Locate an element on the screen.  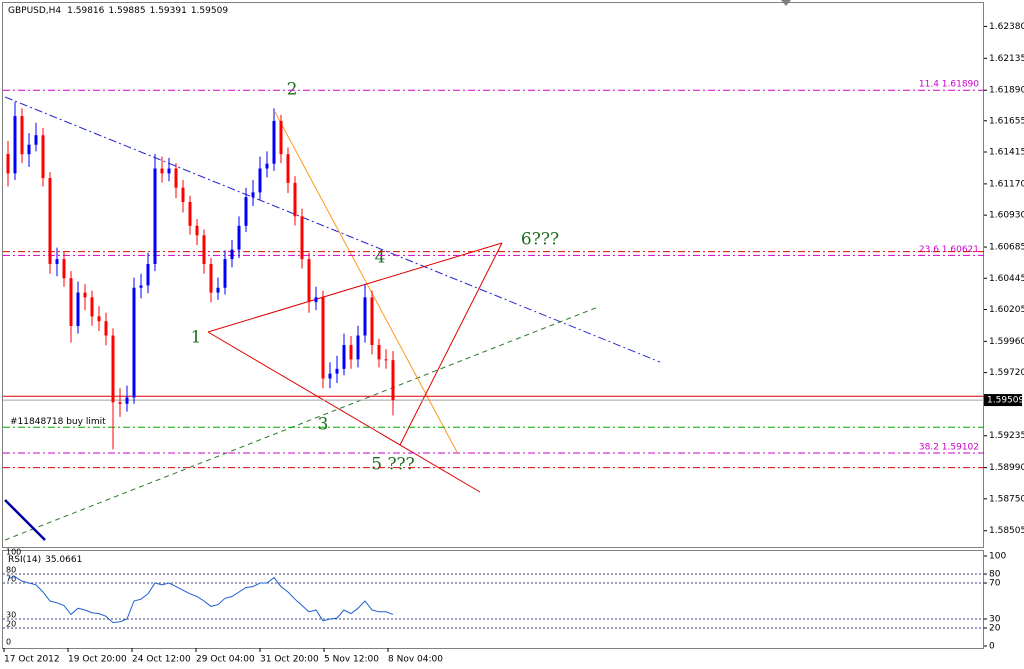
y-tick-label: 1.61170 is located at coordinates (1006, 184).